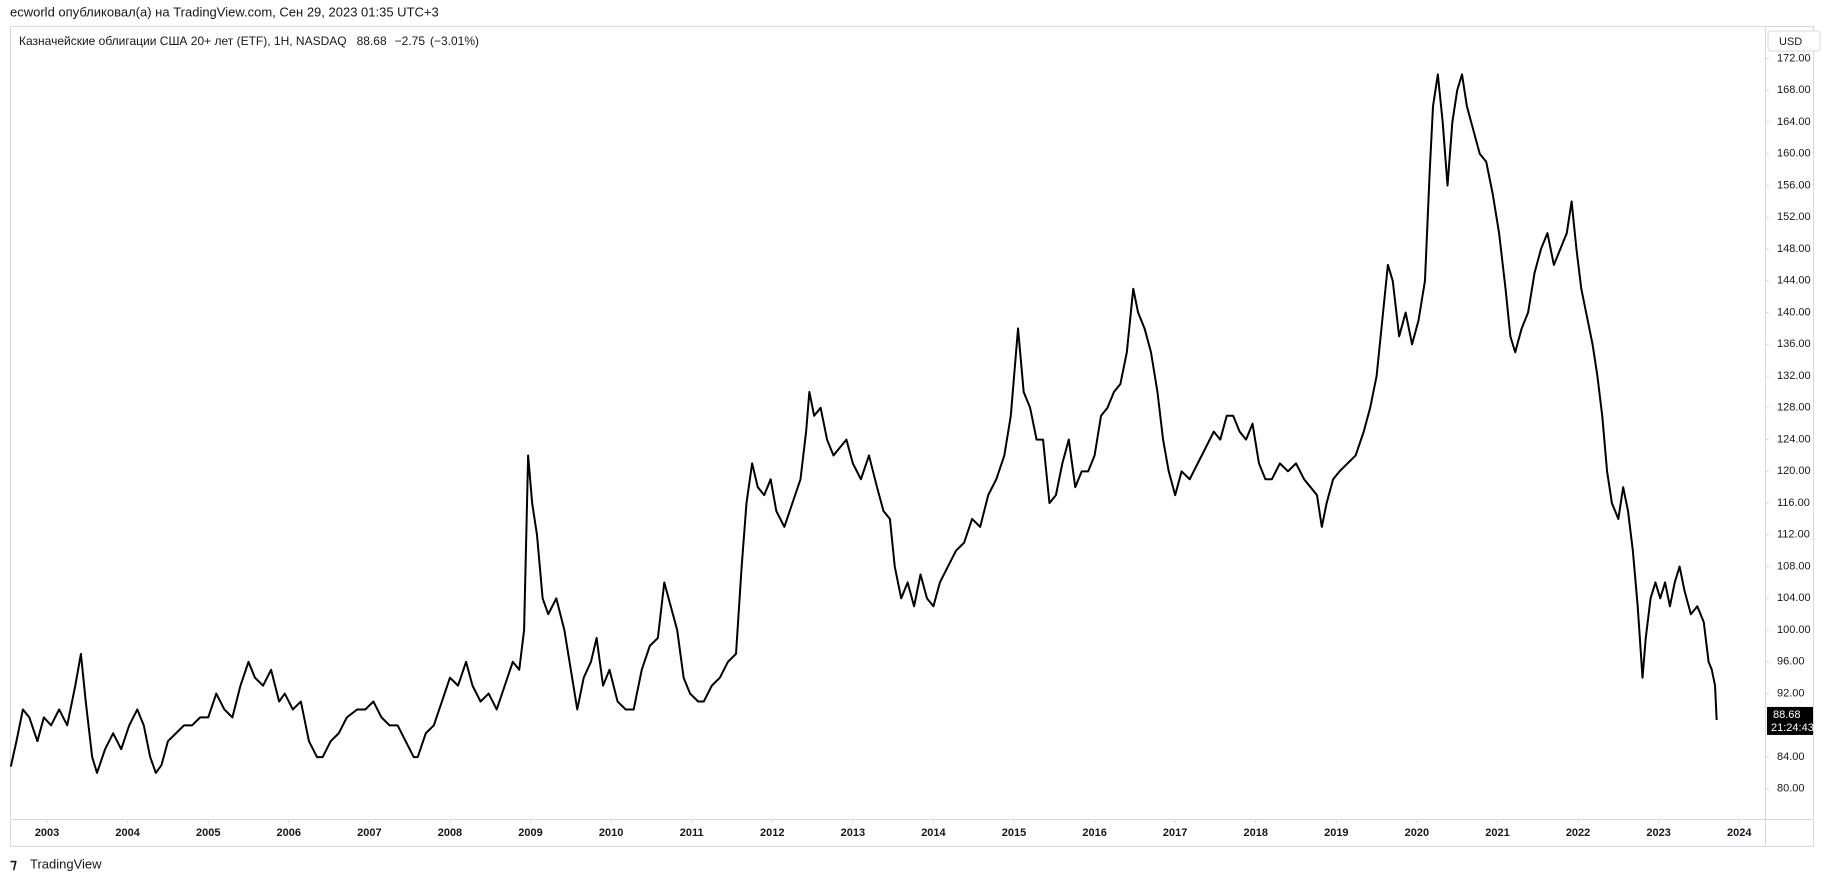 The height and width of the screenshot is (882, 1835). What do you see at coordinates (1794, 249) in the screenshot?
I see `y-tick-label: 148.00` at bounding box center [1794, 249].